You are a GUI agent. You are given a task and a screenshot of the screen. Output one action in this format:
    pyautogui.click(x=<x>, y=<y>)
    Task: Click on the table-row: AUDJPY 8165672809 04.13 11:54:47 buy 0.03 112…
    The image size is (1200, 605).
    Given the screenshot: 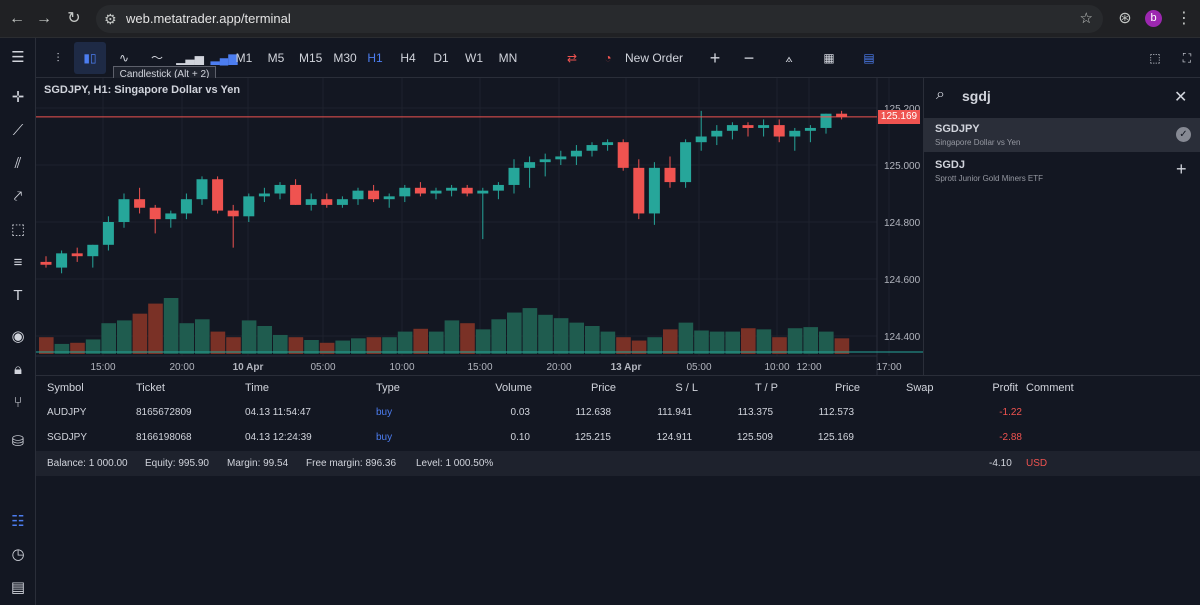 What is the action you would take?
    pyautogui.click(x=618, y=413)
    